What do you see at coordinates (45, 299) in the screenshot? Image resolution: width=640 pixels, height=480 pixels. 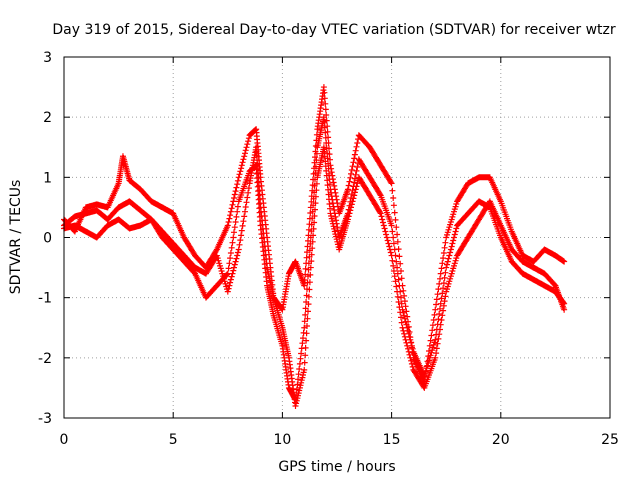 I see `y-tick-label: -1` at bounding box center [45, 299].